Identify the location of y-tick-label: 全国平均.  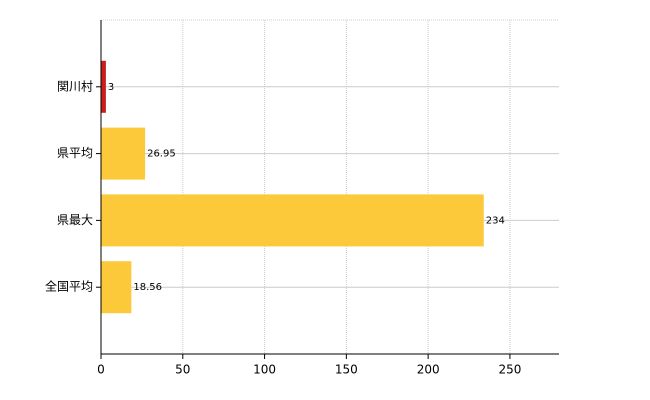
(69, 286).